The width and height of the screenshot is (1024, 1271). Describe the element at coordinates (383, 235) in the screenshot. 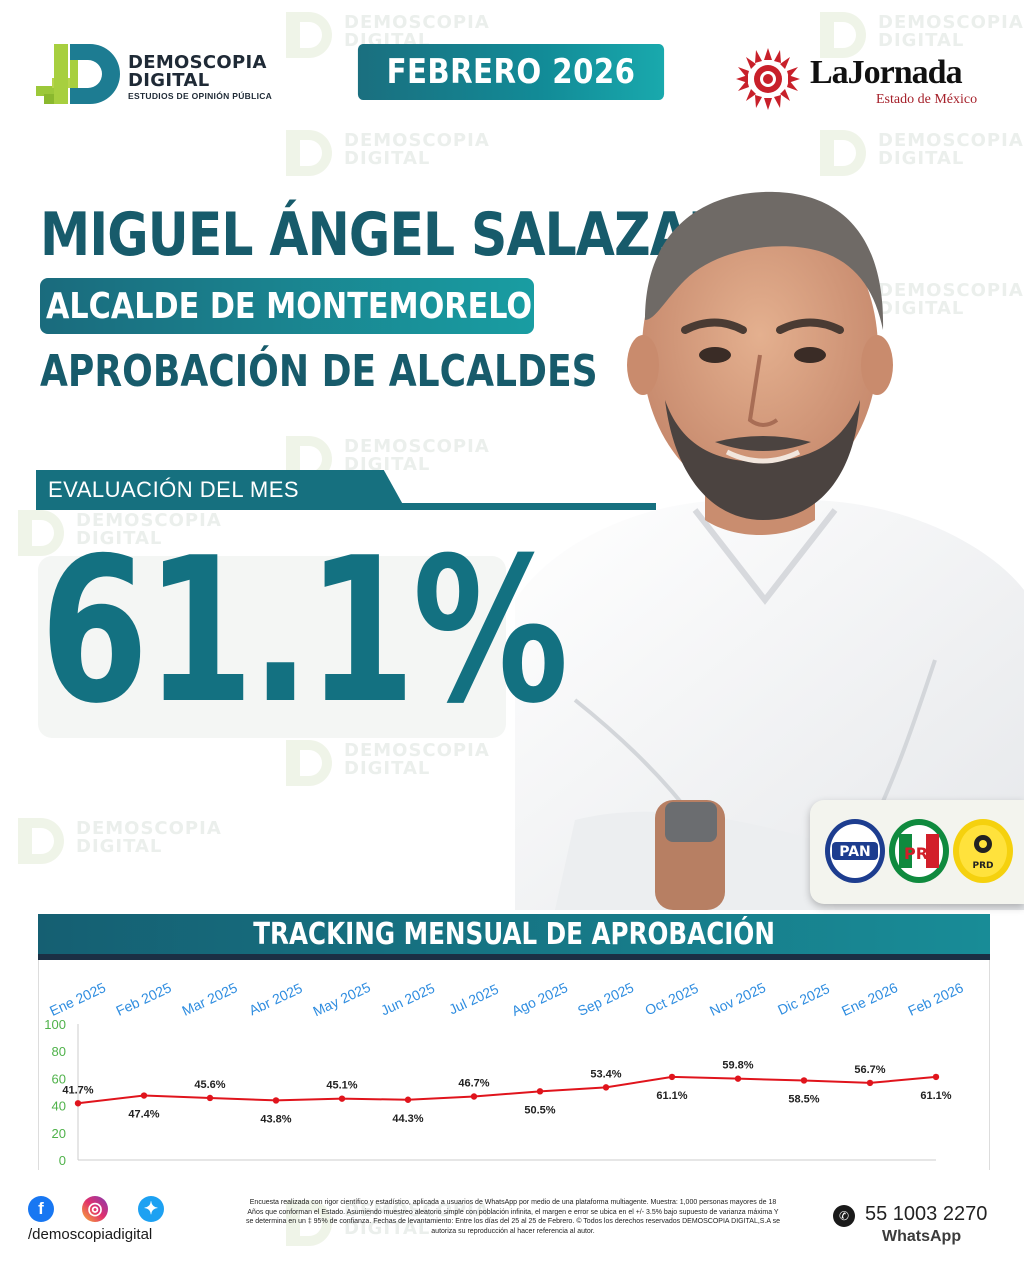

I see `politician-name: MIGUEL ÁNGEL SALAZAR` at that location.